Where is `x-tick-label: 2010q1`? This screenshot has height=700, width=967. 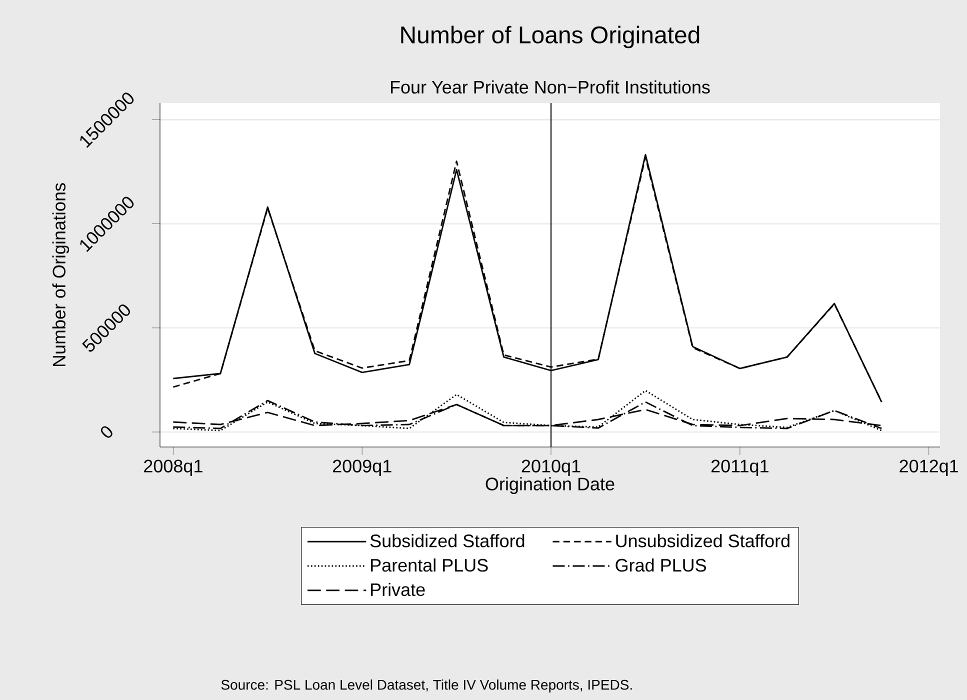 x-tick-label: 2010q1 is located at coordinates (551, 468).